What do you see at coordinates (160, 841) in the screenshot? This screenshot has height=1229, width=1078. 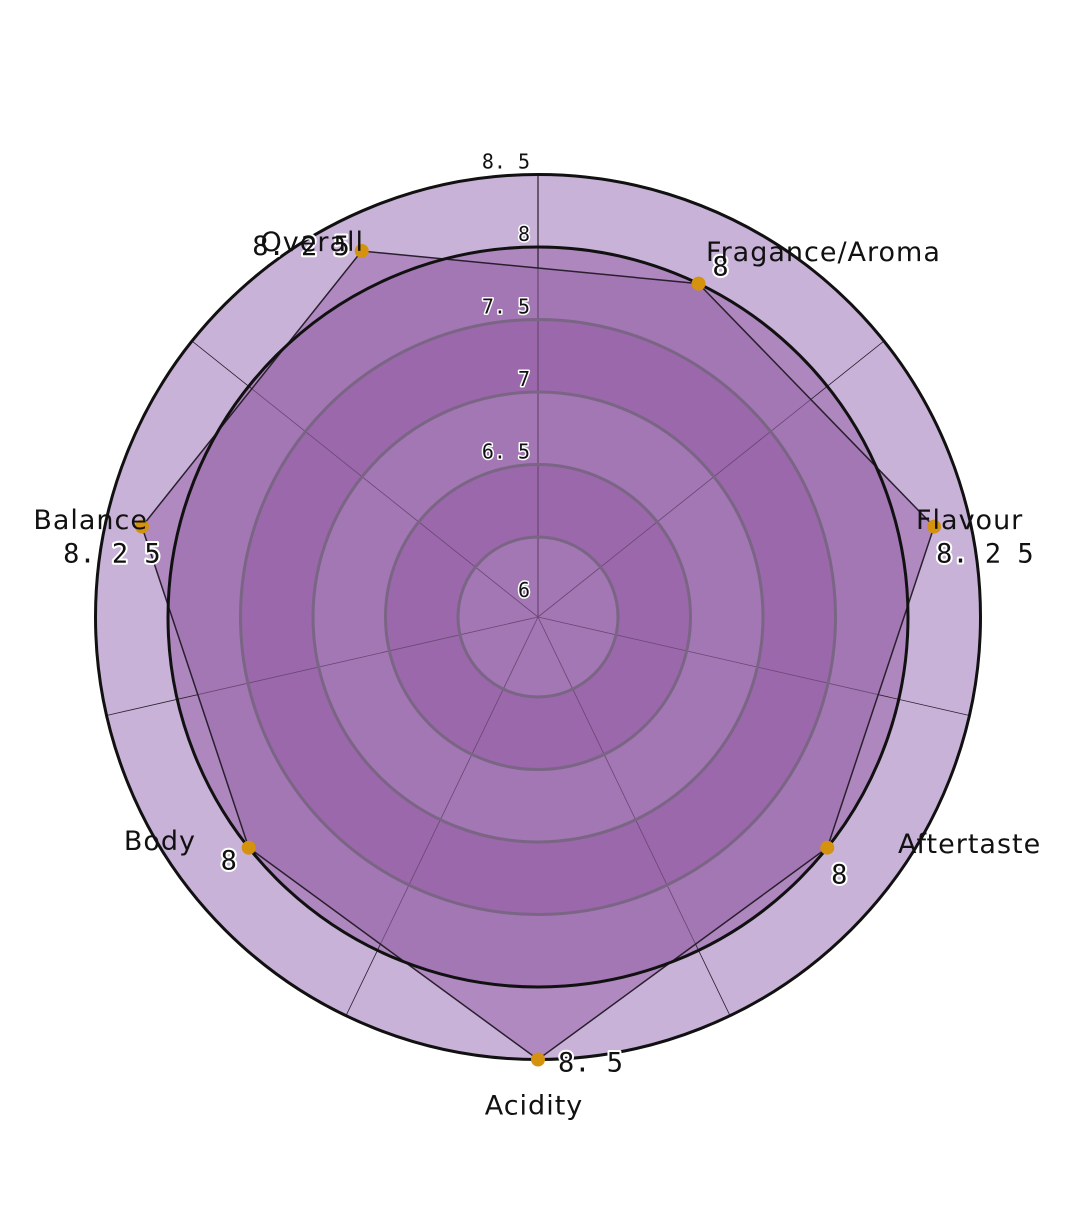 I see `category-label: Body` at bounding box center [160, 841].